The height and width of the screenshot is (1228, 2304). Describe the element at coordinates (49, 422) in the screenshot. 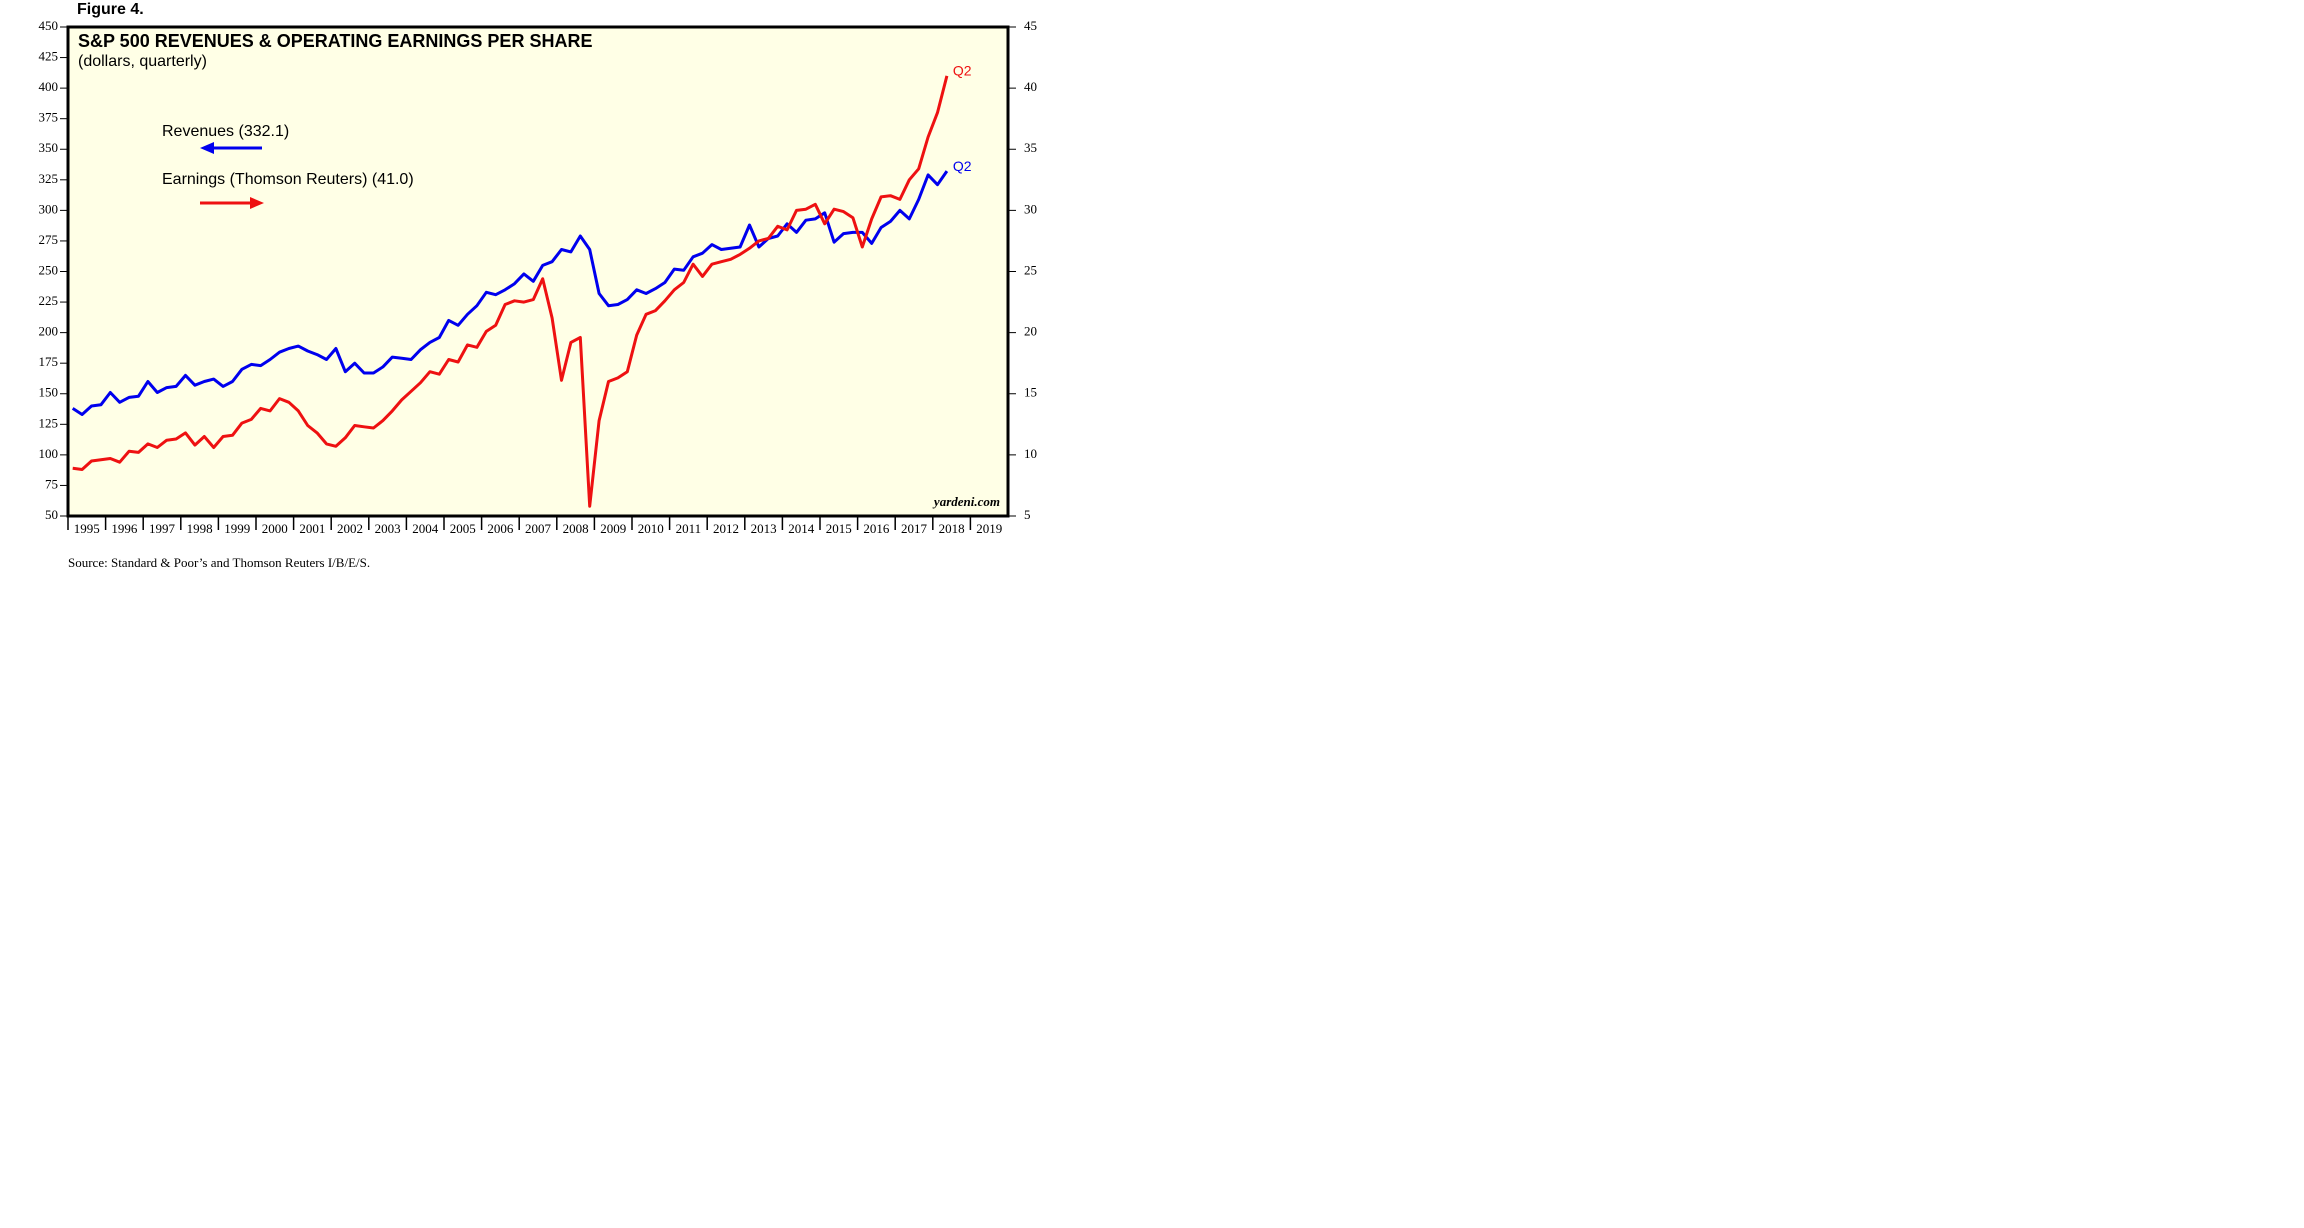

I see `y-tick-label: 125` at that location.